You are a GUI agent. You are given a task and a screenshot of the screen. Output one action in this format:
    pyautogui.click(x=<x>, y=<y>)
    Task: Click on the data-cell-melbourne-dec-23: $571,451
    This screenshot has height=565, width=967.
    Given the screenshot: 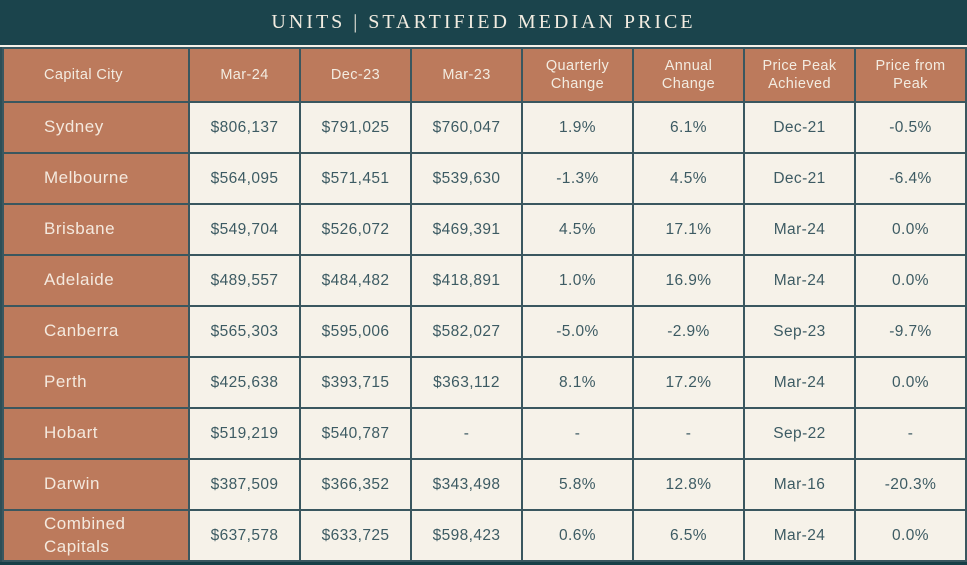 What is the action you would take?
    pyautogui.click(x=355, y=178)
    